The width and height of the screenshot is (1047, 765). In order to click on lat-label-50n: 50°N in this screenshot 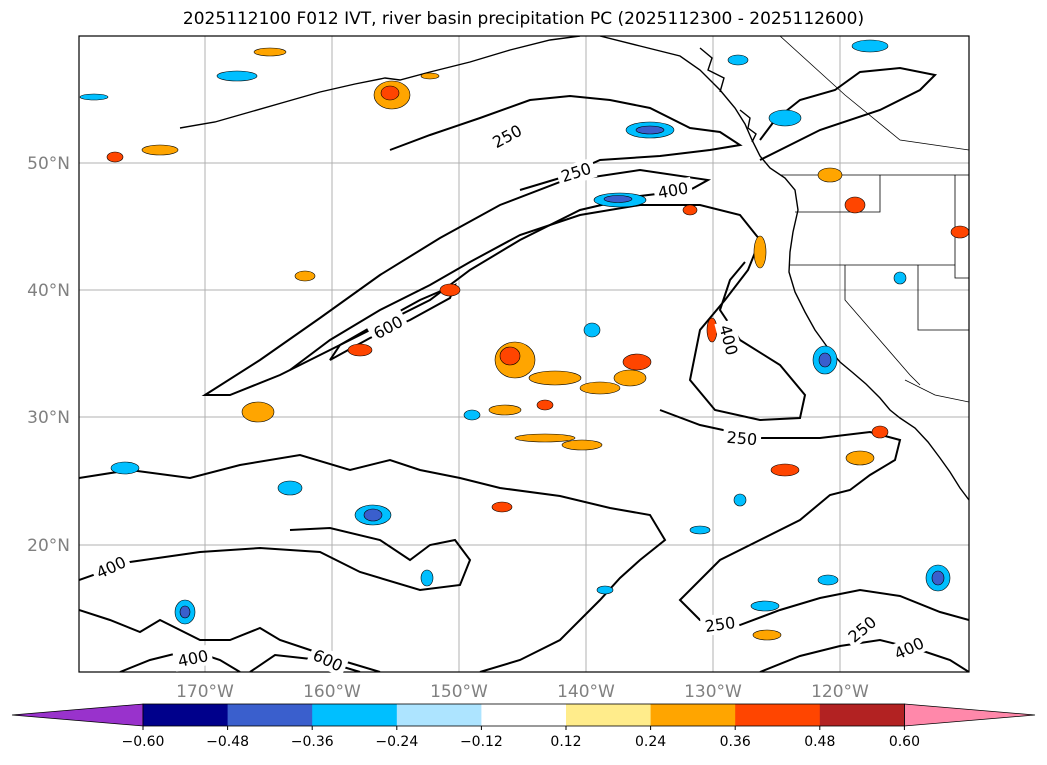, I will do `click(48, 164)`.